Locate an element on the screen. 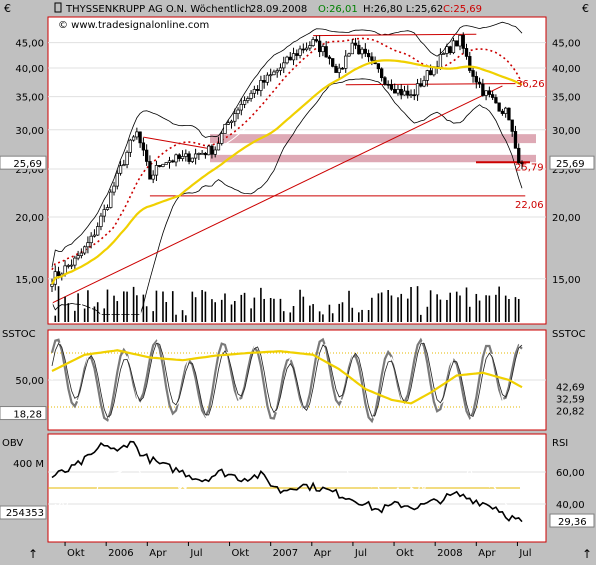 Image resolution: width=596 pixels, height=565 pixels. stoch-k-line is located at coordinates (287, 380).